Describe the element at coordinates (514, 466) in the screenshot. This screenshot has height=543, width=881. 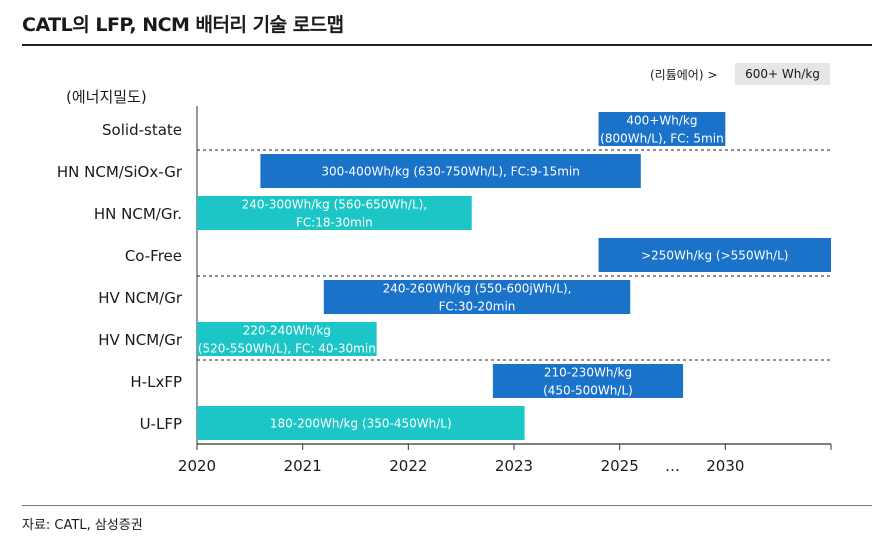
I see `x-tick-label: 2023` at that location.